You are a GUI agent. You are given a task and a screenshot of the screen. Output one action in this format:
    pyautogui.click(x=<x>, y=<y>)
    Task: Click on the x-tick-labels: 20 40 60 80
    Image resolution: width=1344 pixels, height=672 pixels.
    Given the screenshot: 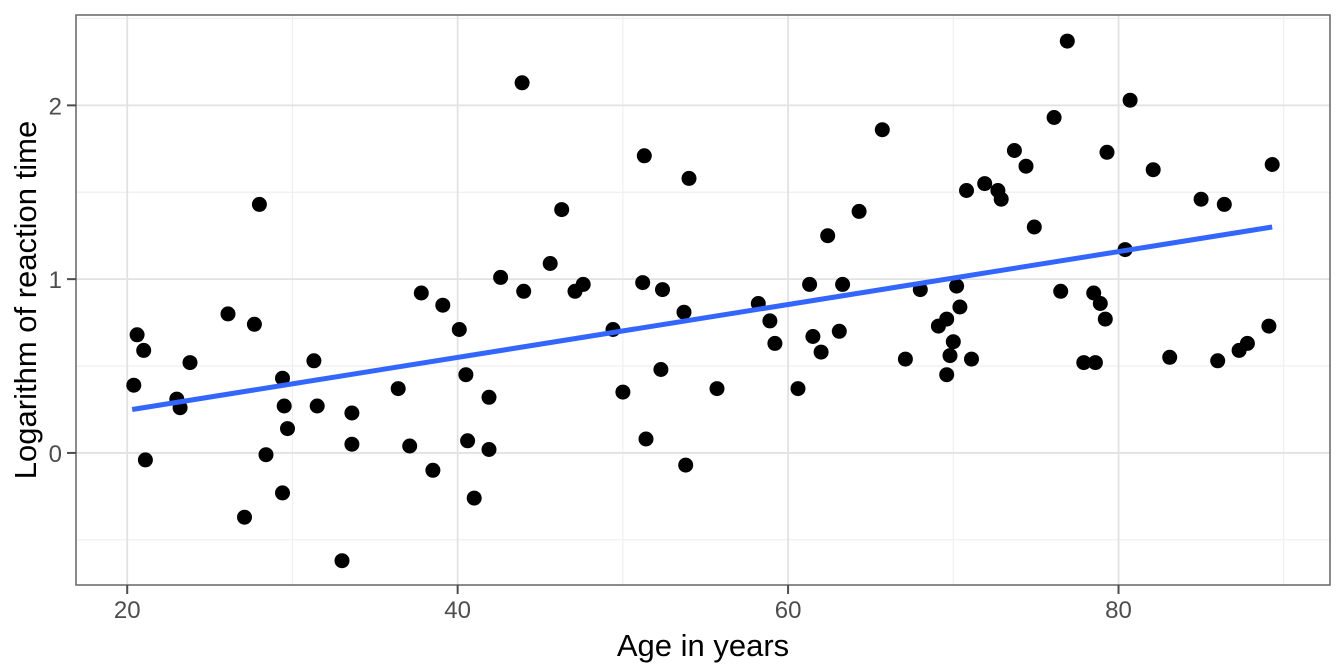 What is the action you would take?
    pyautogui.click(x=623, y=610)
    